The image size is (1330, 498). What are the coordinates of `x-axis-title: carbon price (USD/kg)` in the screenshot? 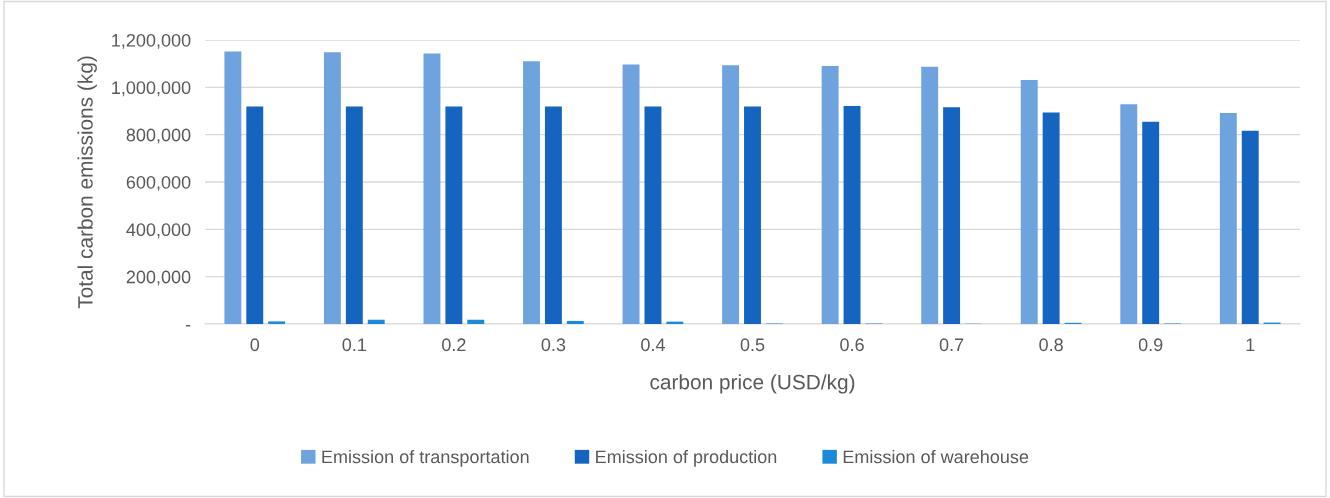 It's located at (752, 384).